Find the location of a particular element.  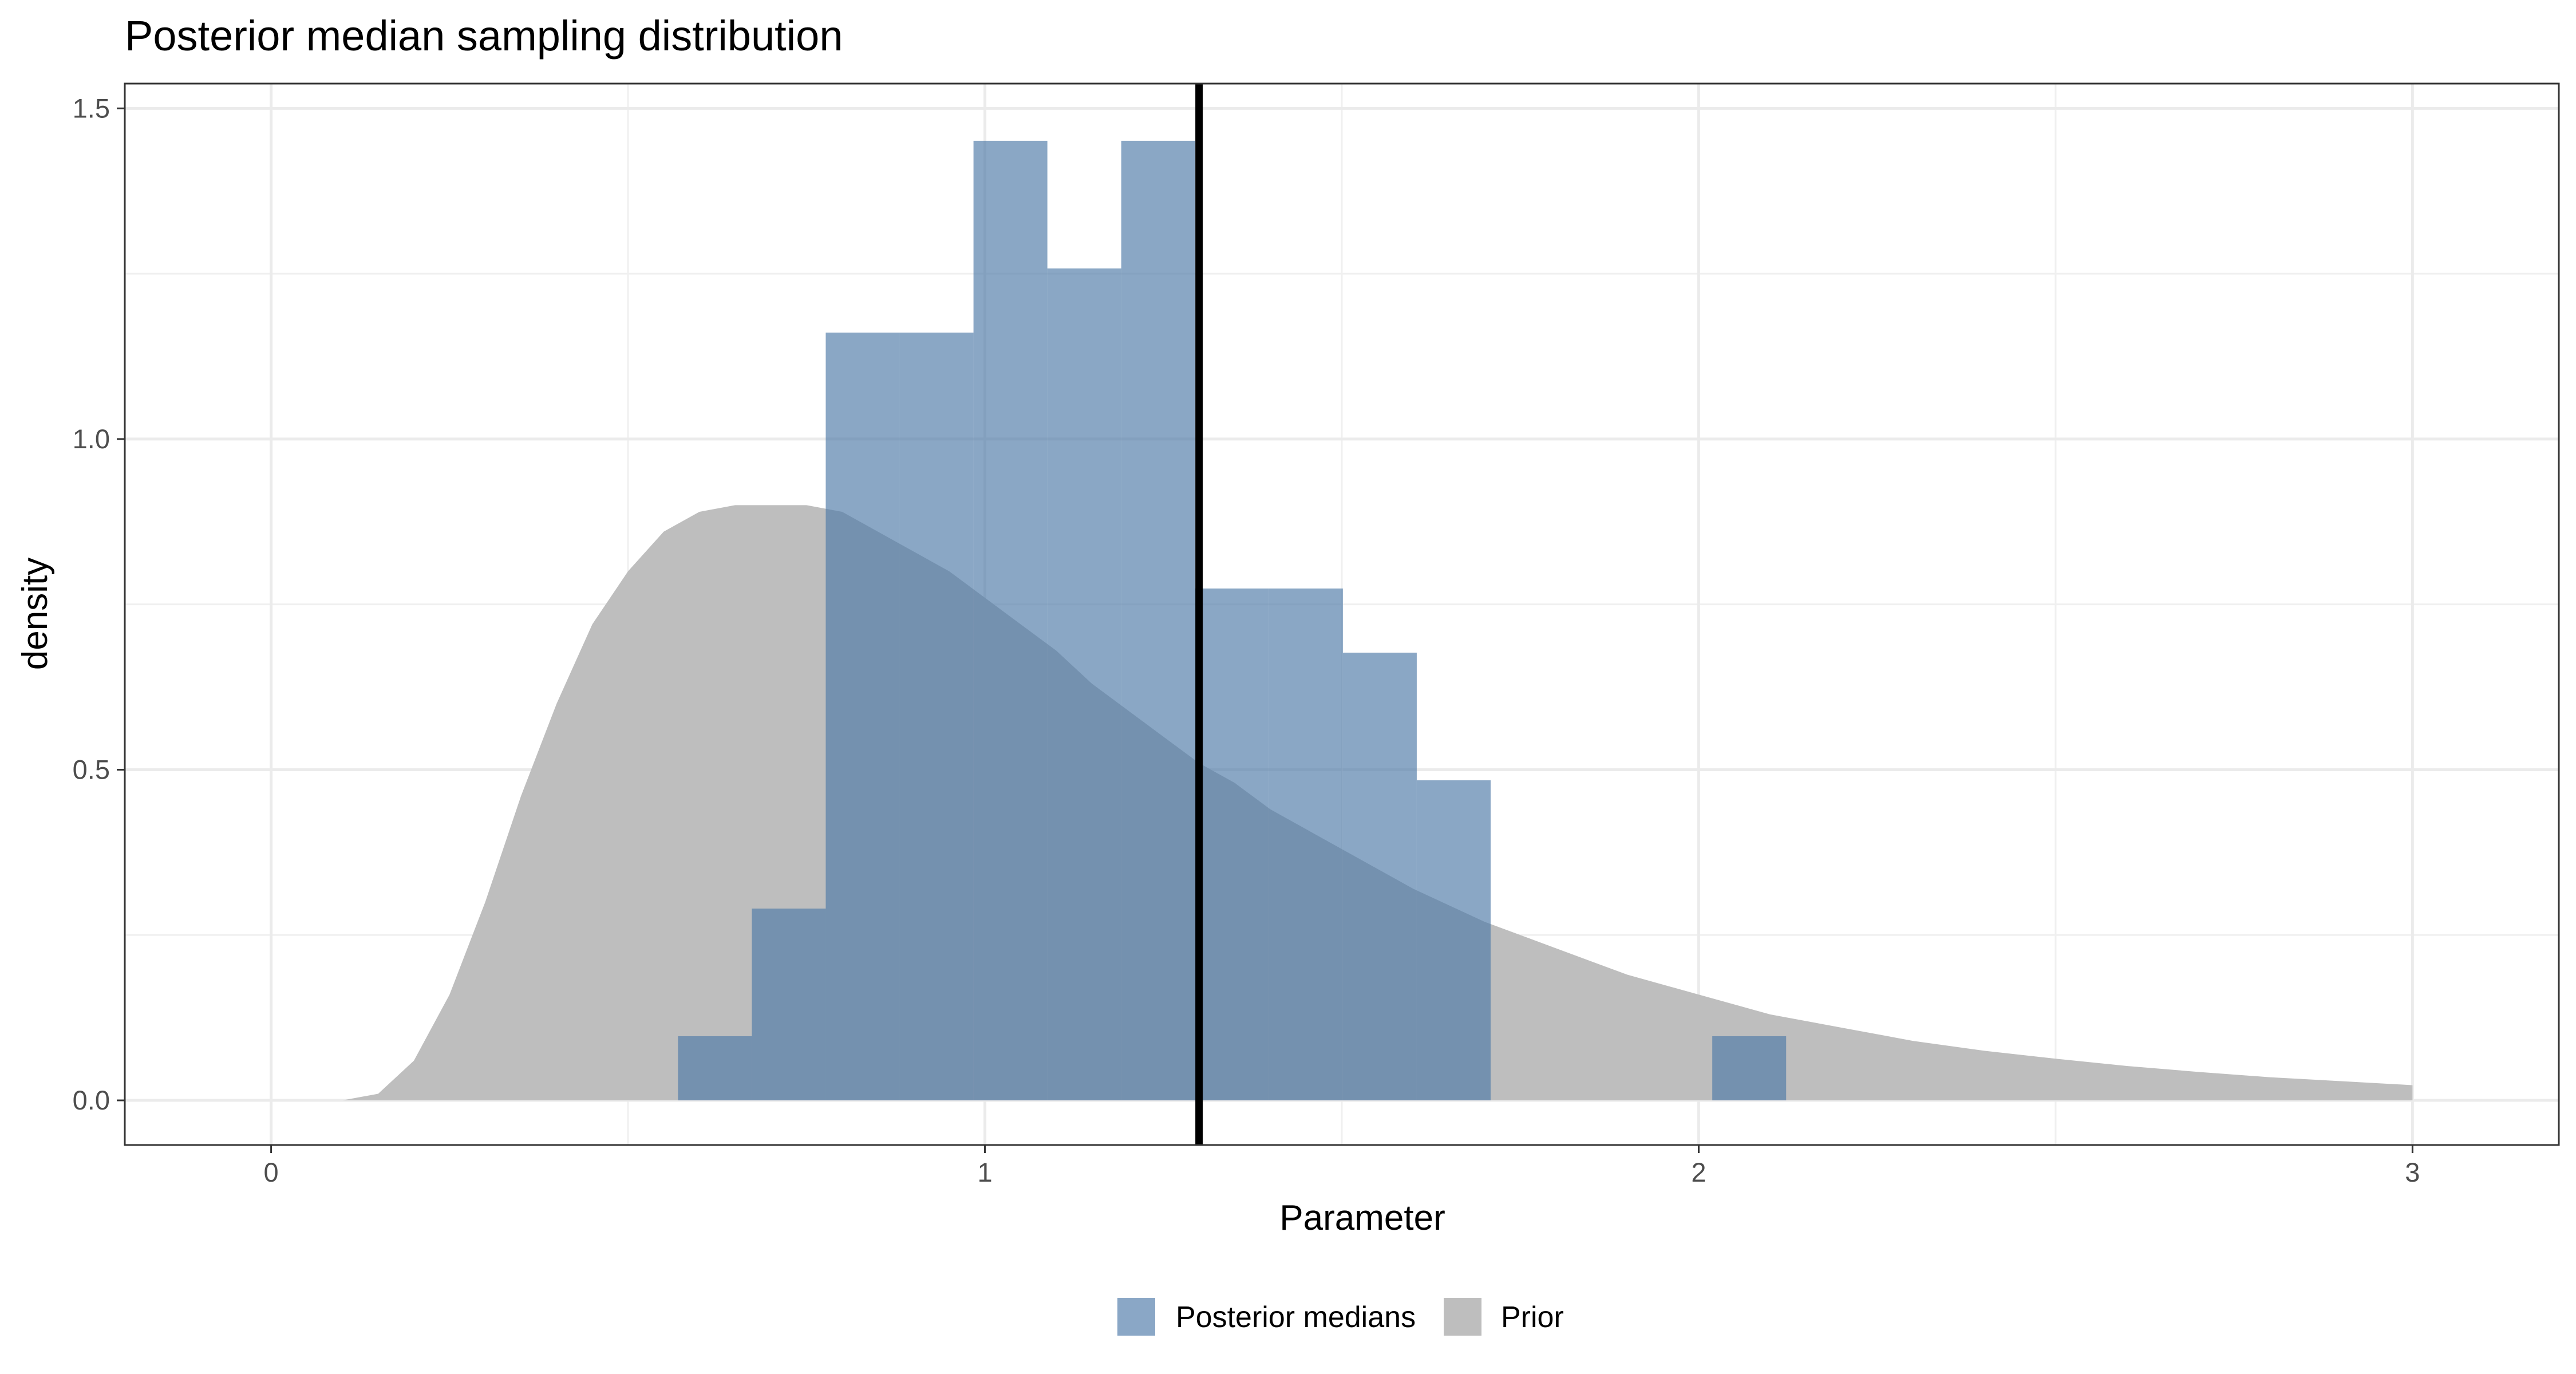

x-tick-label: 0 is located at coordinates (271, 1172).